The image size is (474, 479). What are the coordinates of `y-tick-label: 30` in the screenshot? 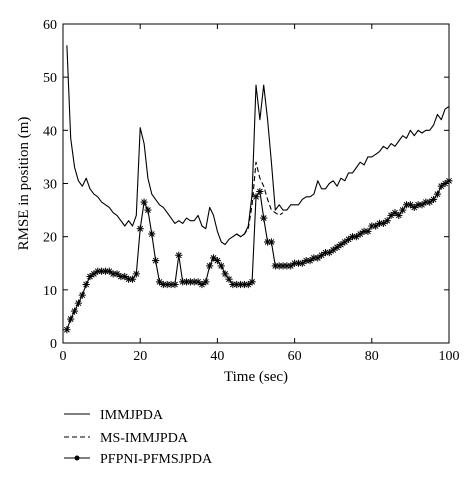 It's located at (50, 185).